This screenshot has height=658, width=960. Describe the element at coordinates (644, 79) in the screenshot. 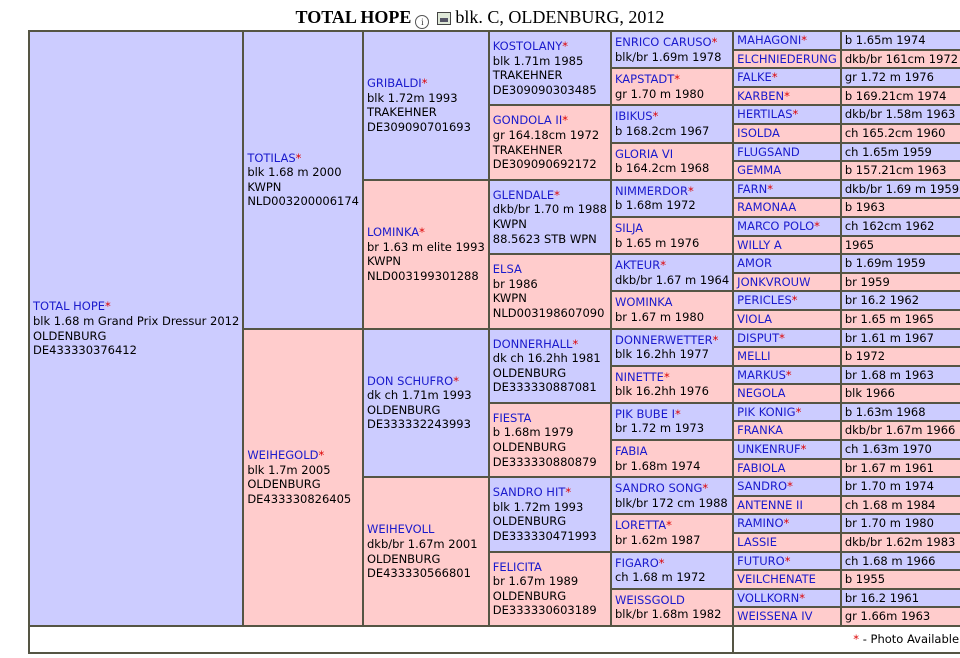

I see `horse-name-link: KAPSTADT` at that location.